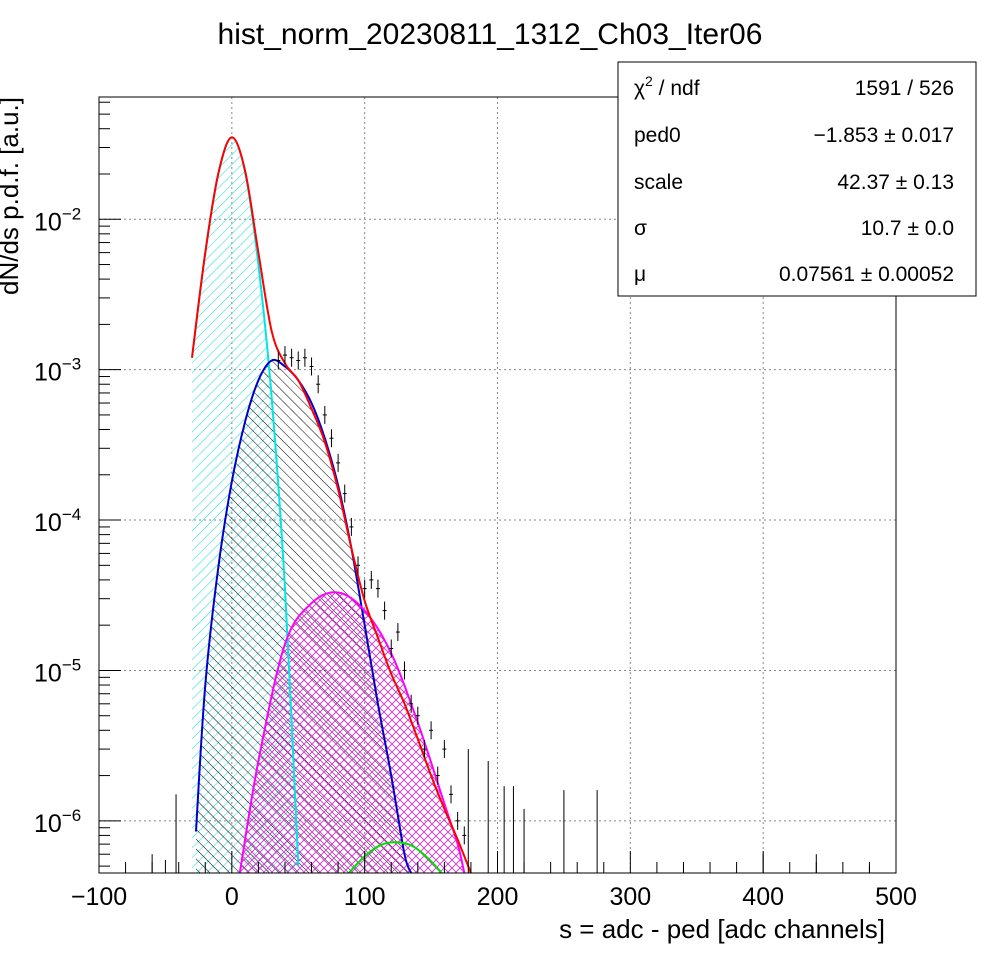  Describe the element at coordinates (232, 897) in the screenshot. I see `x-tick-label: 0` at that location.